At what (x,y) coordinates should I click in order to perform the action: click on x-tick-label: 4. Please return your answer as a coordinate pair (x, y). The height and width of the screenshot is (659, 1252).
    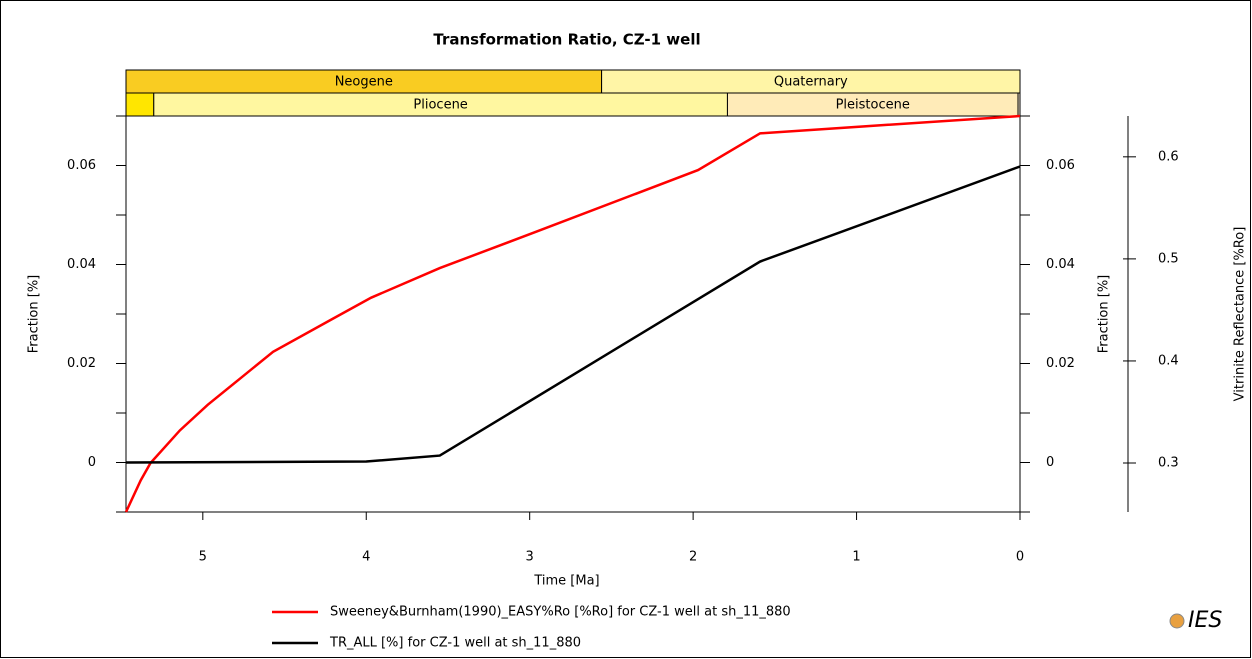
    Looking at the image, I should click on (366, 557).